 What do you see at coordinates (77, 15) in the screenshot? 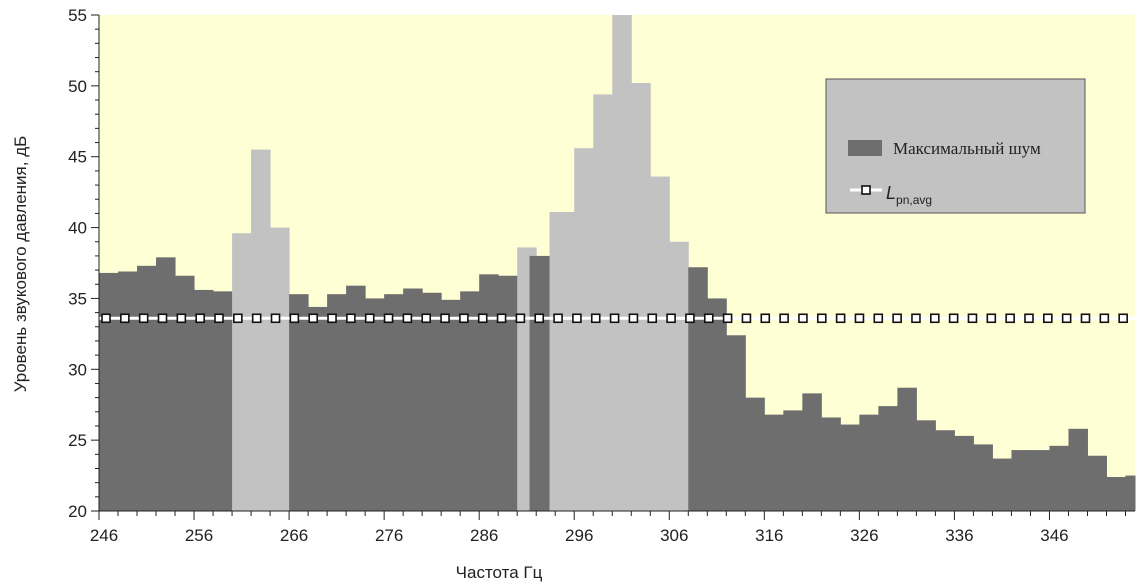
I see `y-tick-label: 55` at bounding box center [77, 15].